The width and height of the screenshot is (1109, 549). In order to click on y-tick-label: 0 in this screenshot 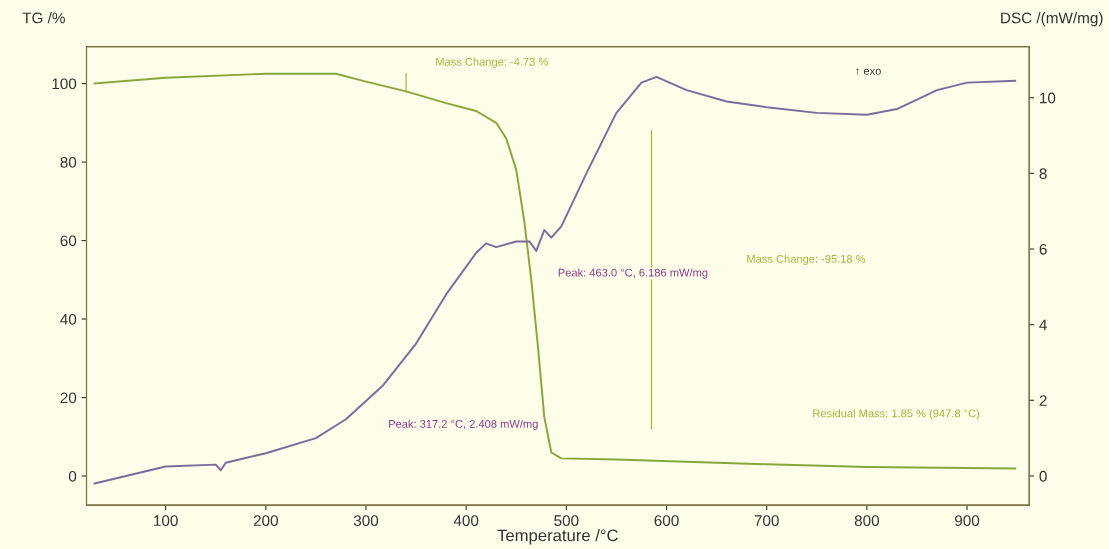, I will do `click(72, 476)`.